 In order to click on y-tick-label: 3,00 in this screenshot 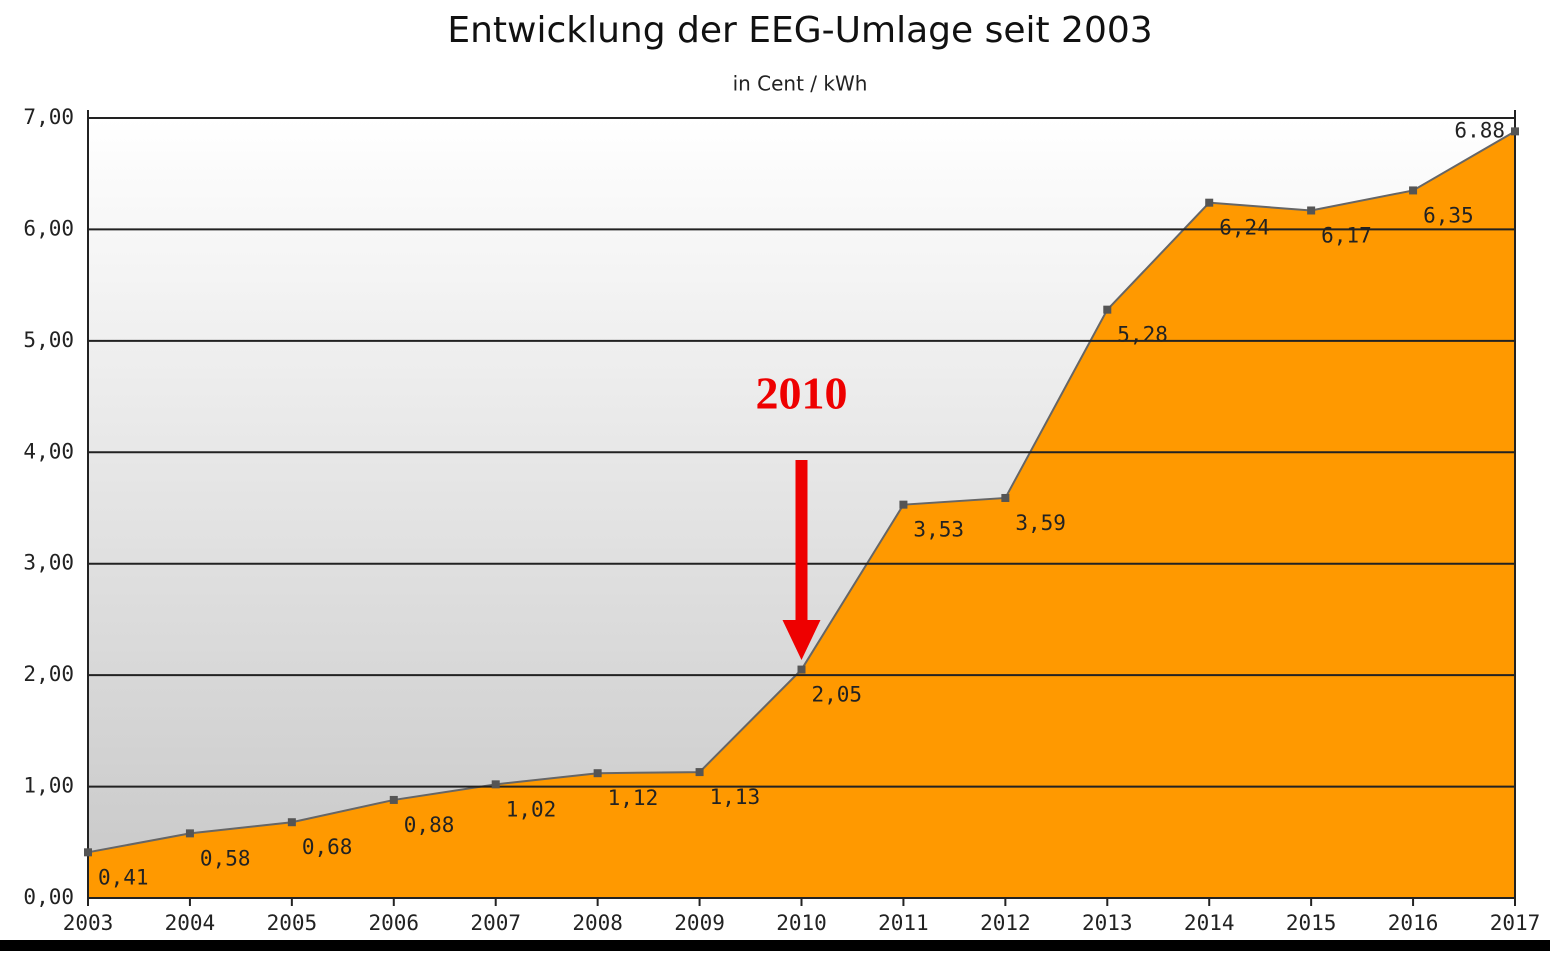, I will do `click(48, 563)`.